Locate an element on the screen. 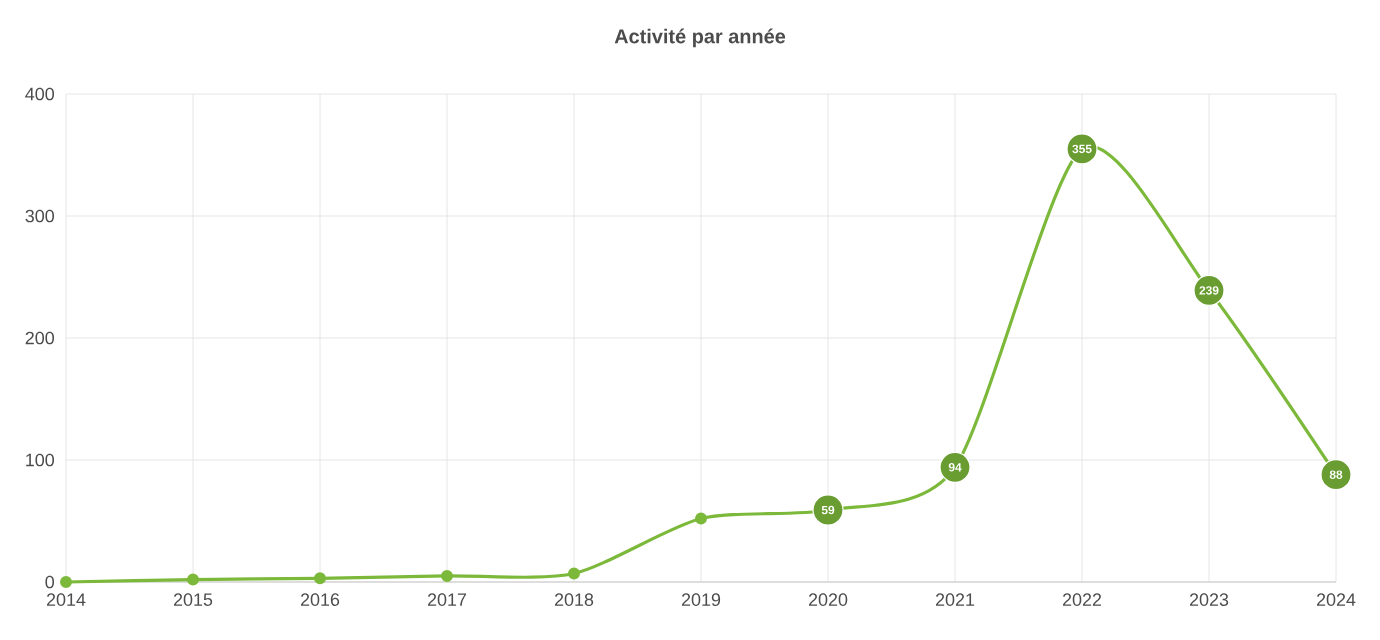 The image size is (1380, 640). x-tick-label: 2019 is located at coordinates (701, 599).